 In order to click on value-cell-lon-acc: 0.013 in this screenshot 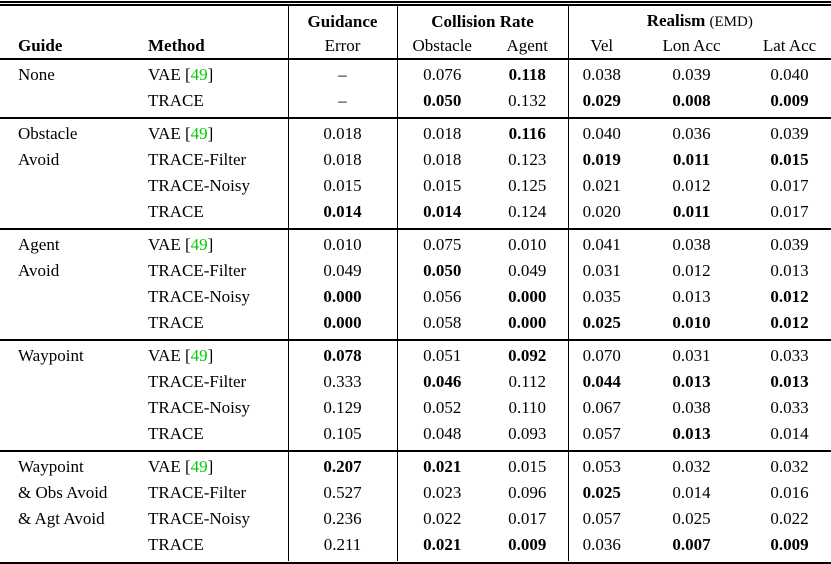, I will do `click(691, 381)`.